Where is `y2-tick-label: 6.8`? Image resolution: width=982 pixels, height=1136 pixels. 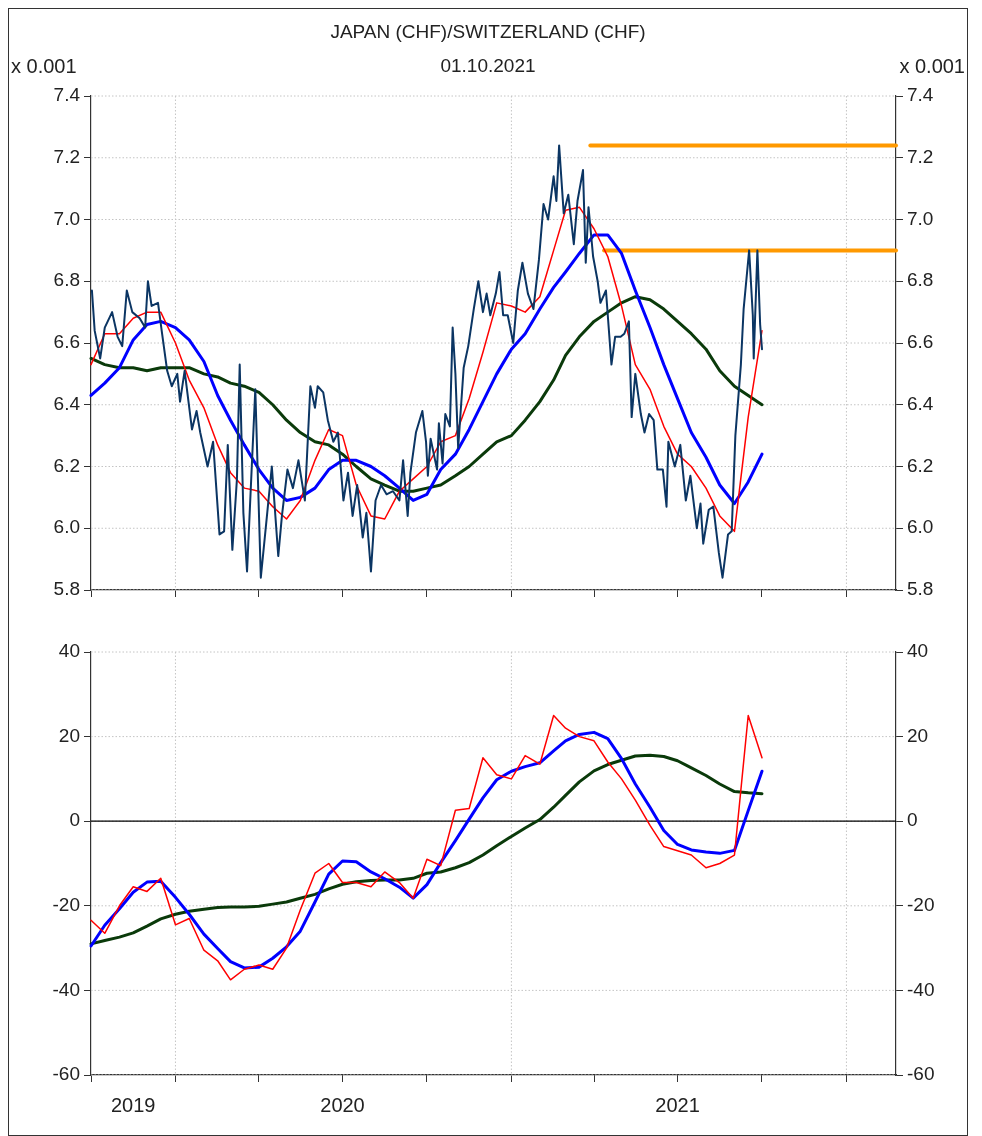 y2-tick-label: 6.8 is located at coordinates (920, 280).